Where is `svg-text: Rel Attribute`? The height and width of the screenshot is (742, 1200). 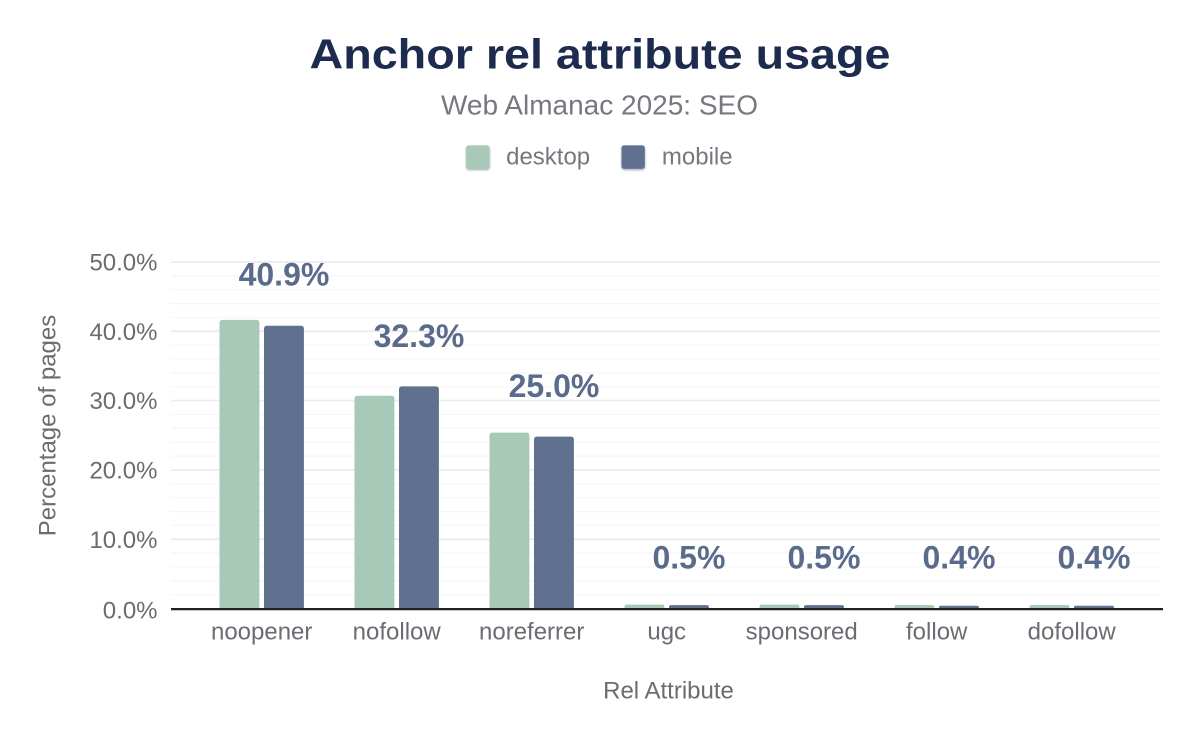
svg-text: Rel Attribute is located at coordinates (668, 691).